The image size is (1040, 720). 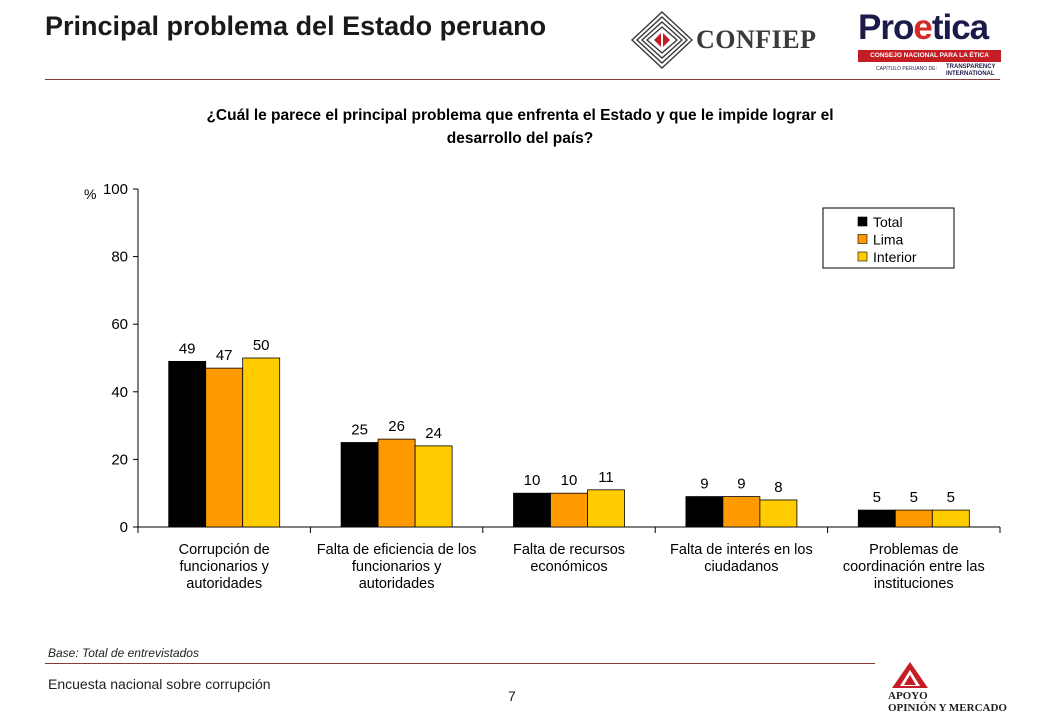 I want to click on y-tick-label: 100, so click(x=115, y=189).